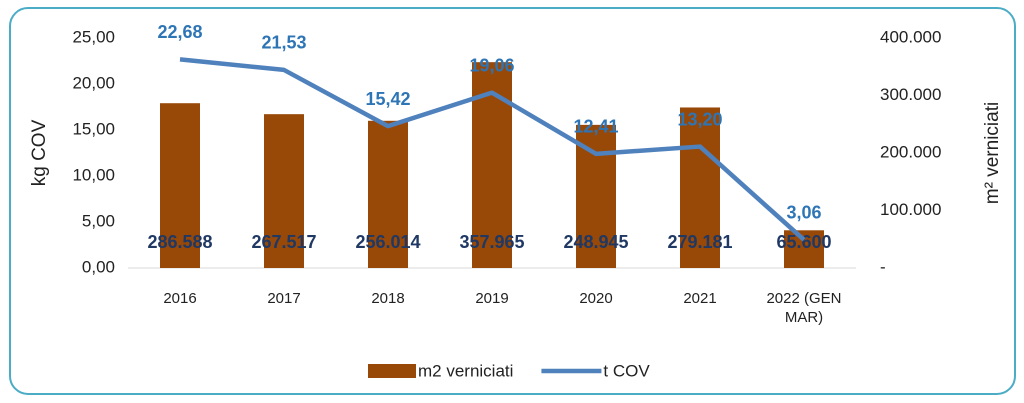 The height and width of the screenshot is (403, 1024). Describe the element at coordinates (491, 242) in the screenshot. I see `bar-value-label: 357.965` at that location.